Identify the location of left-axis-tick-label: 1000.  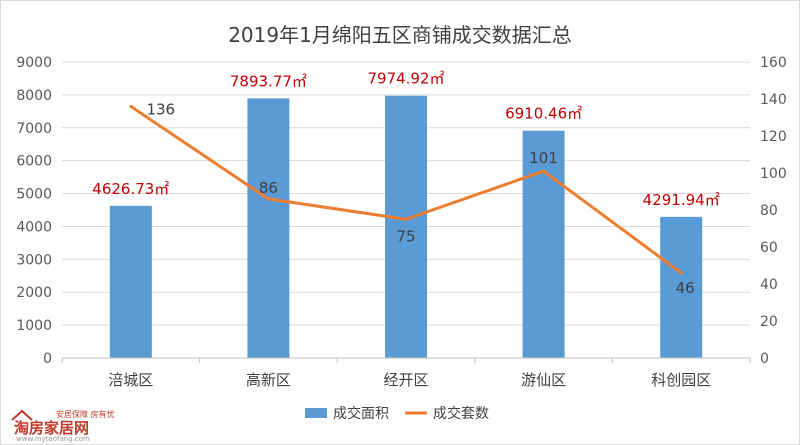
(34, 326).